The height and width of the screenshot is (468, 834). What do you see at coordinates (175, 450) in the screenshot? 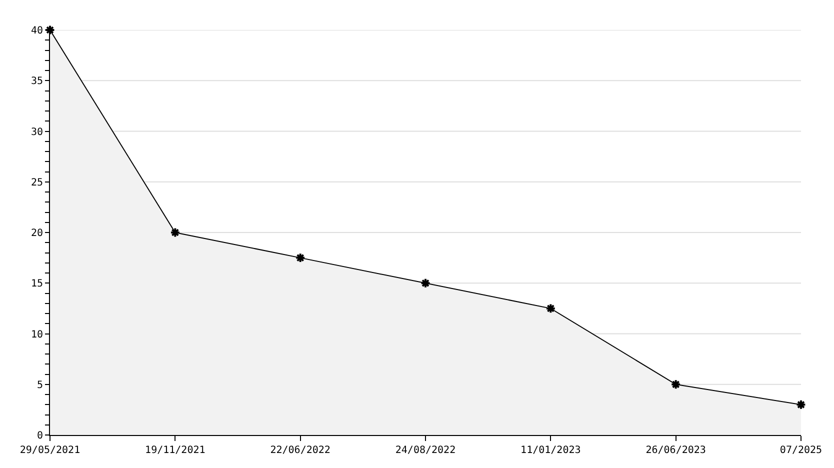
I see `x-tick-label: 19/11/2021` at bounding box center [175, 450].